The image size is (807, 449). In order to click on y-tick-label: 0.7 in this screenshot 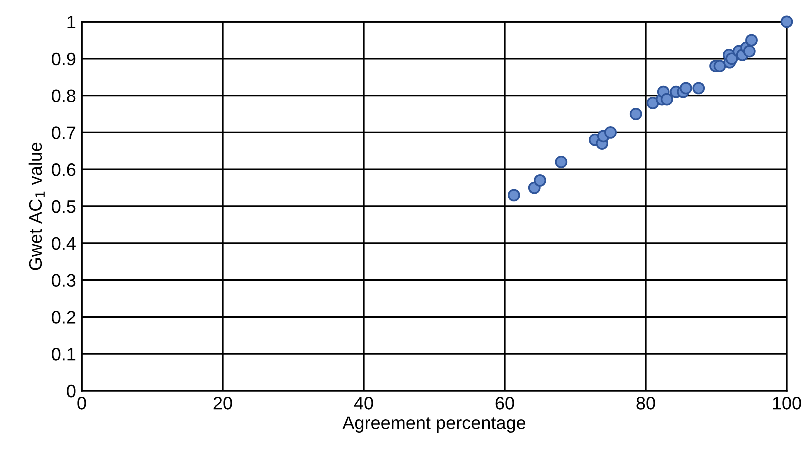, I will do `click(64, 133)`.